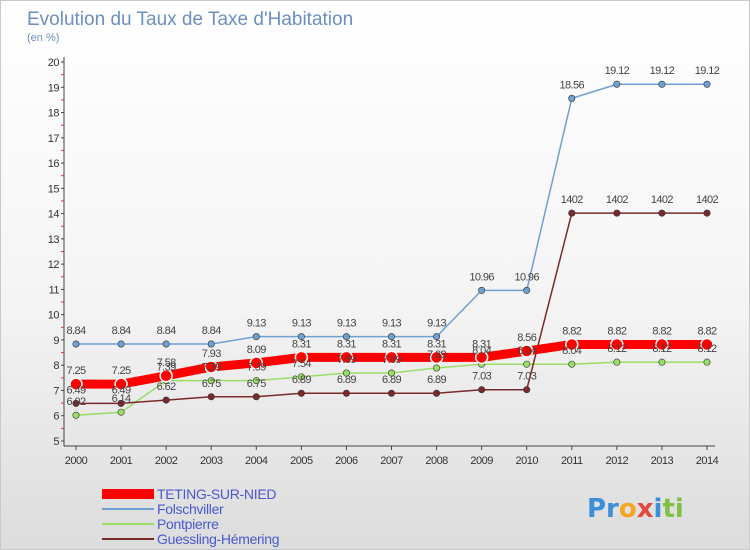  I want to click on chart-title: Evolution du Taux de Taxe d'Habitation, so click(190, 19).